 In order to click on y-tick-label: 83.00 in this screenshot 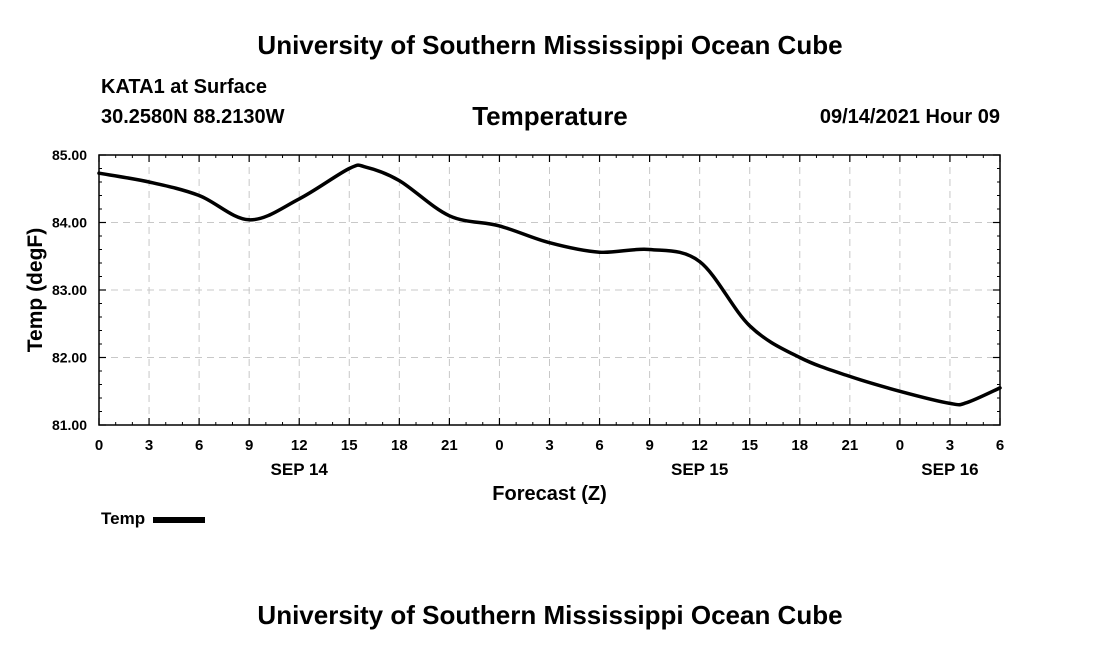, I will do `click(69, 290)`.